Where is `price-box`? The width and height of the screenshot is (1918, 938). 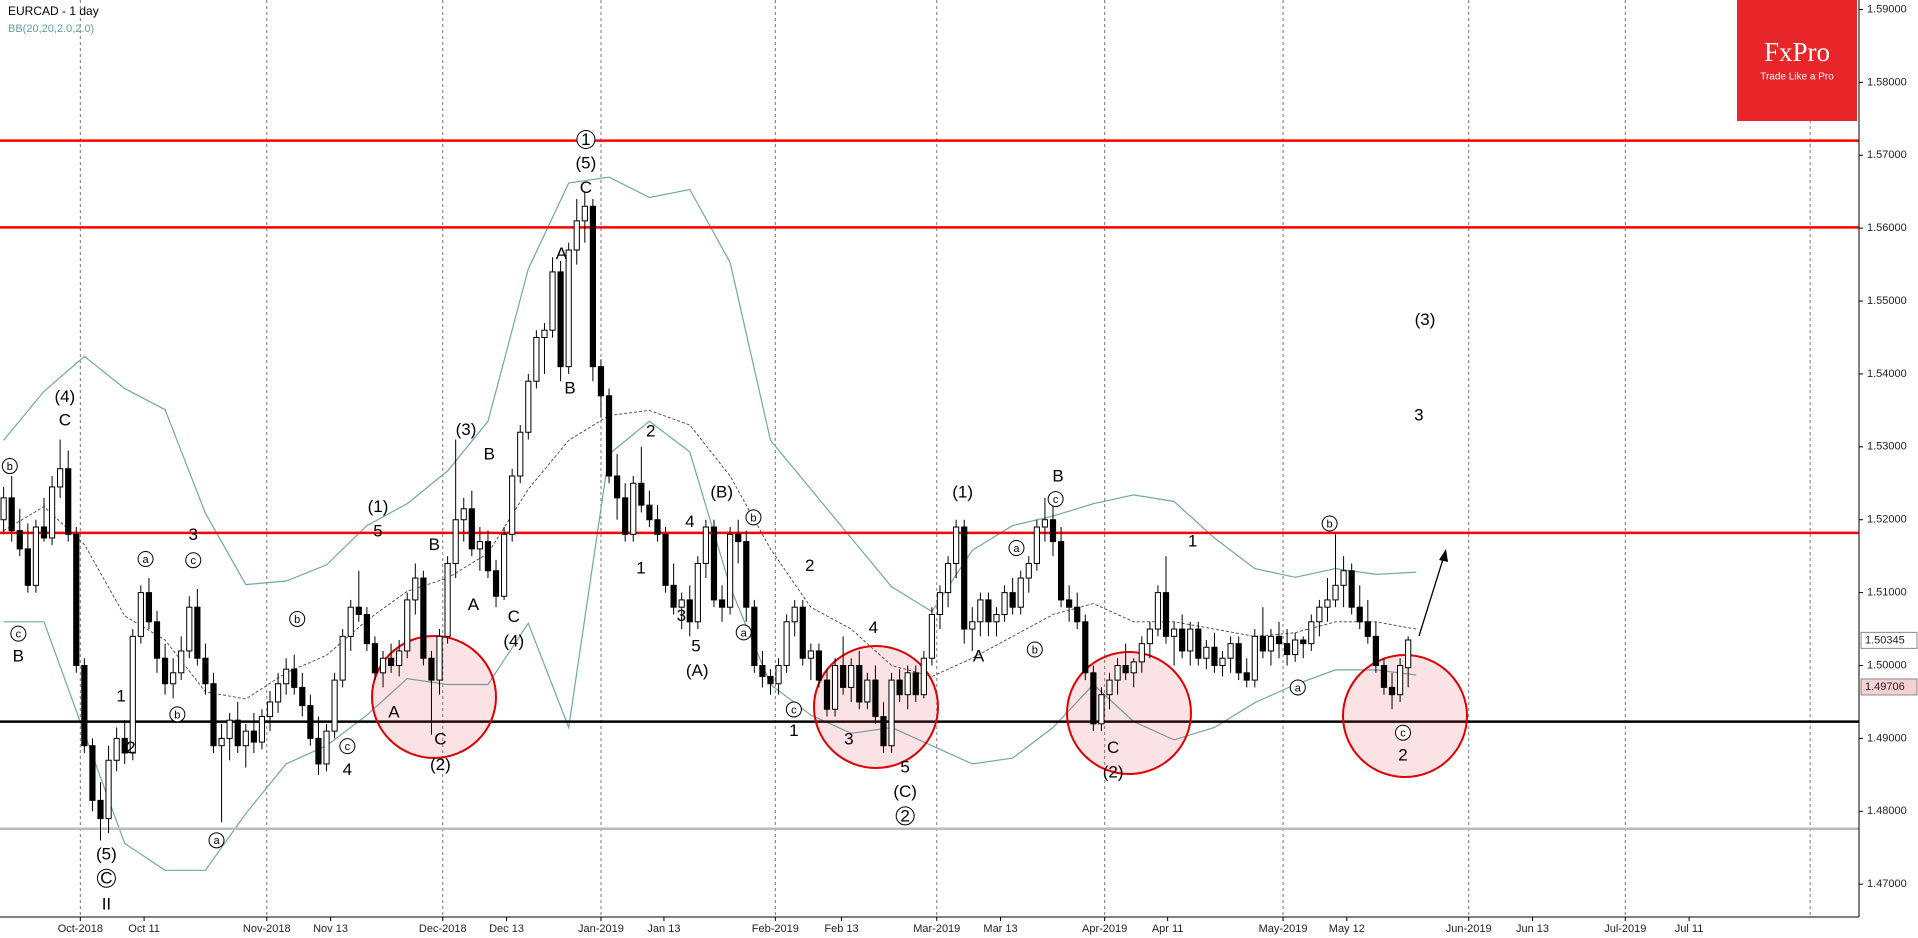
price-box is located at coordinates (1889, 687).